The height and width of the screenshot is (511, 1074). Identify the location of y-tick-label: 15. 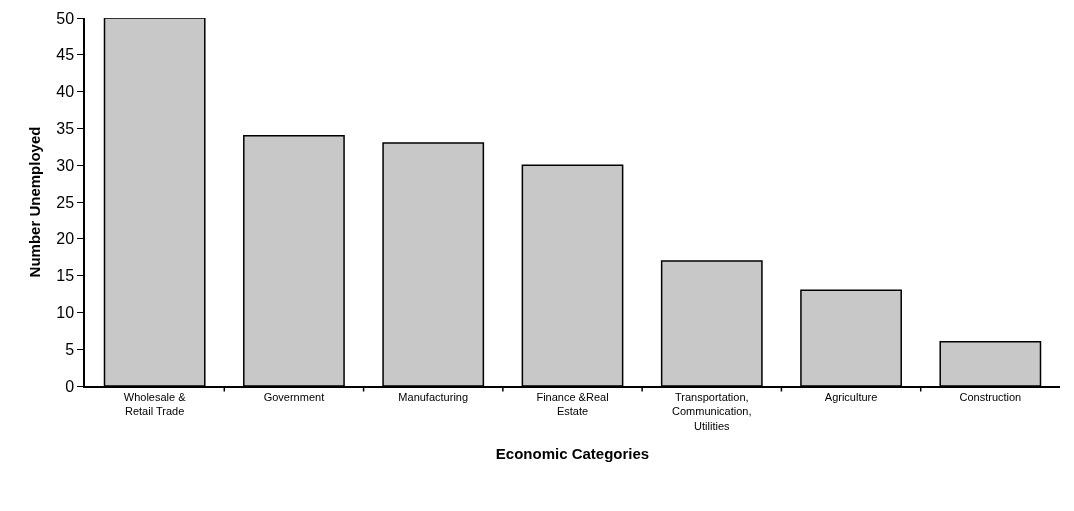
(65, 276).